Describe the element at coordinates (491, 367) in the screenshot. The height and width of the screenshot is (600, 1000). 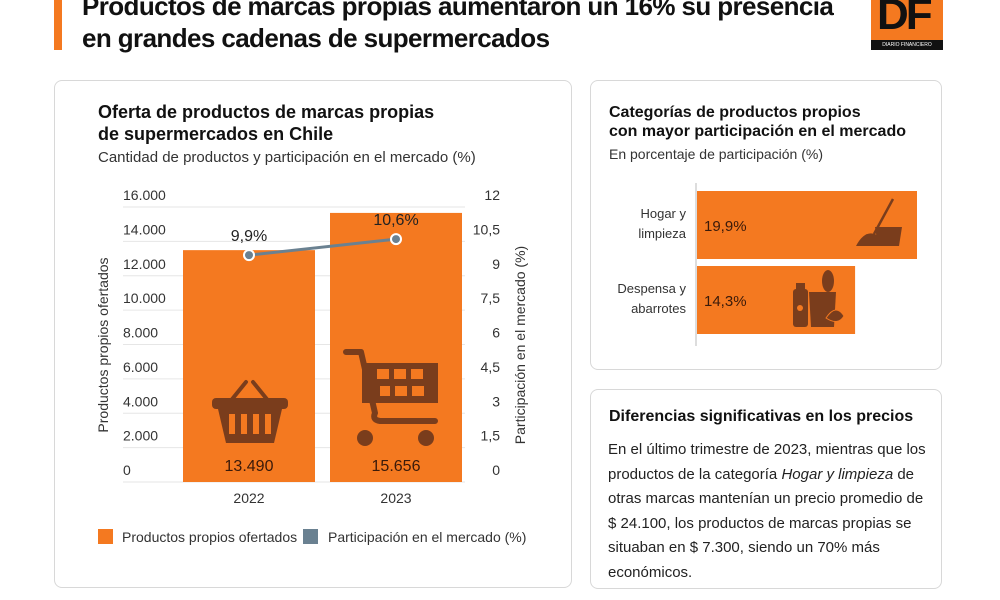
I see `y-tick-right: 4,5` at that location.